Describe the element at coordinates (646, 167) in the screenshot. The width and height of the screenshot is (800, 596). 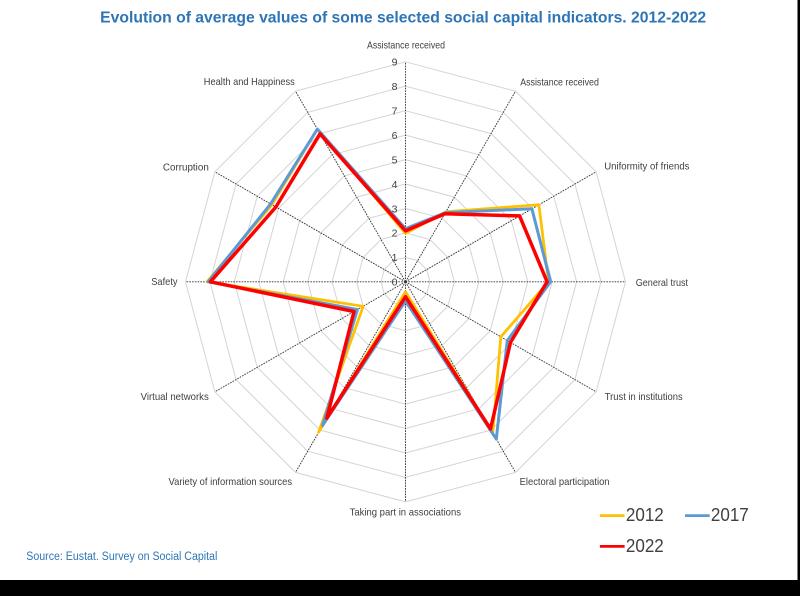
I see `svg-text: Uniformity of friends` at that location.